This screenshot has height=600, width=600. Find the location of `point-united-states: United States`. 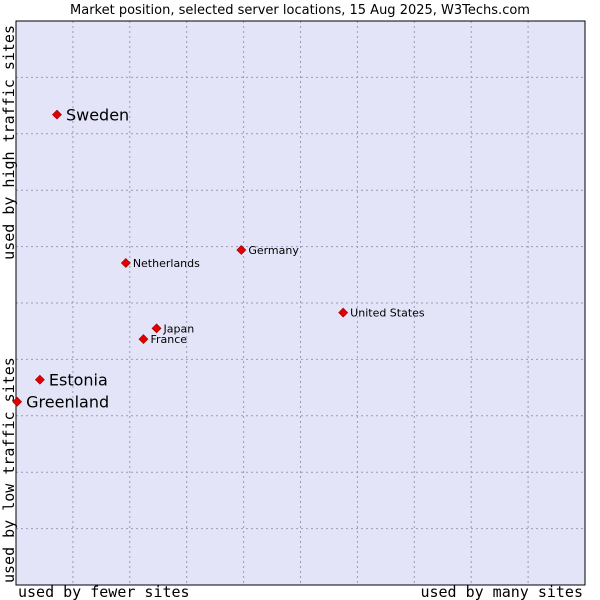

point-united-states: United States is located at coordinates (381, 313).